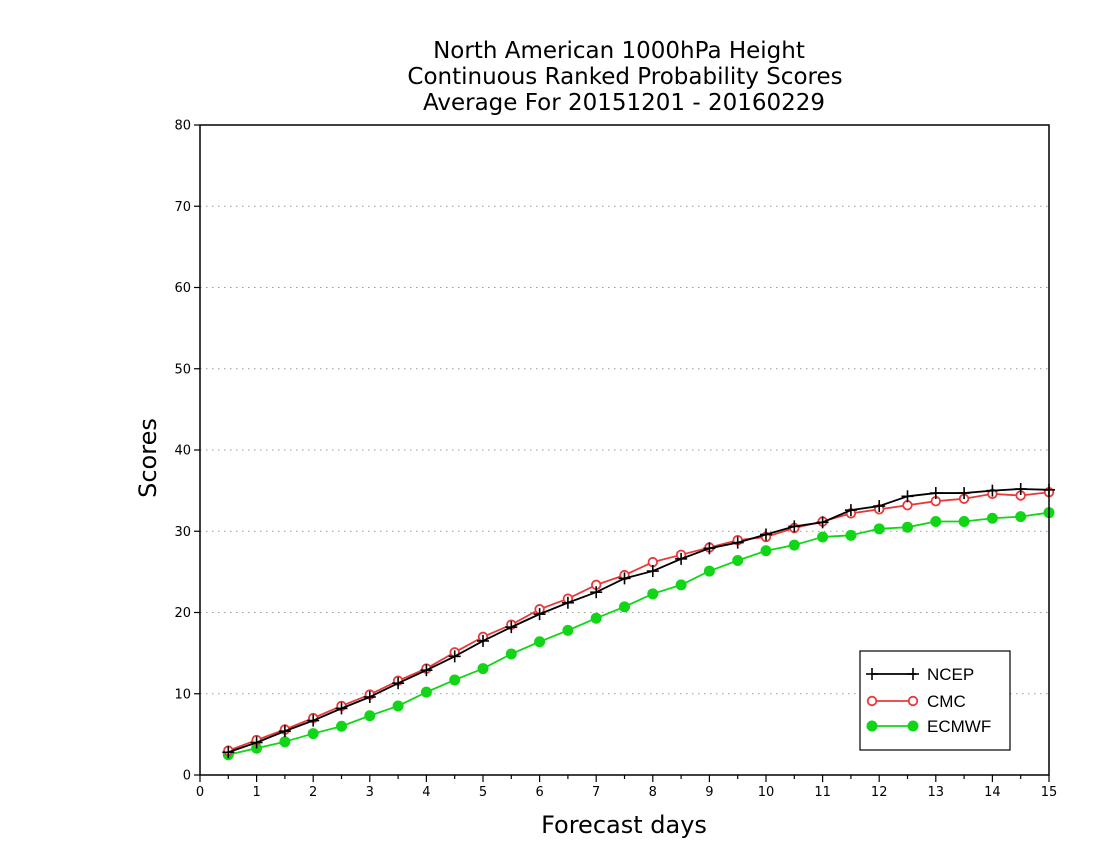  I want to click on chart-title-line-2: Continuous Ranked Probability Scores, so click(624, 77).